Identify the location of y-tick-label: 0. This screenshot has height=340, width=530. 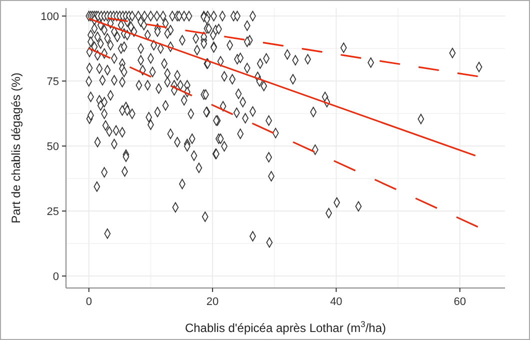
(55, 277).